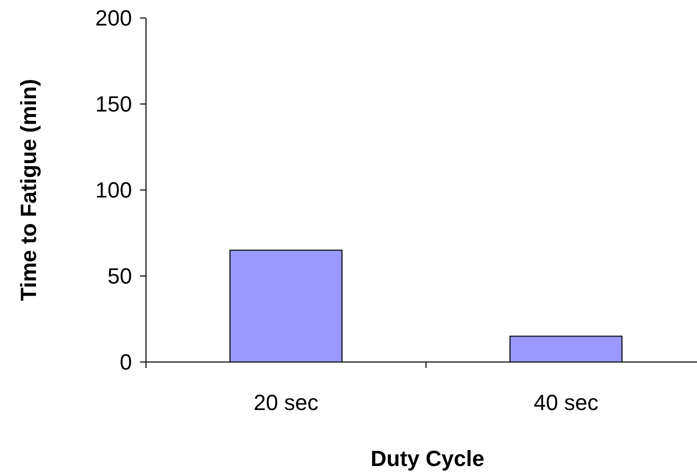  Describe the element at coordinates (126, 362) in the screenshot. I see `y-tick-label: 0` at that location.